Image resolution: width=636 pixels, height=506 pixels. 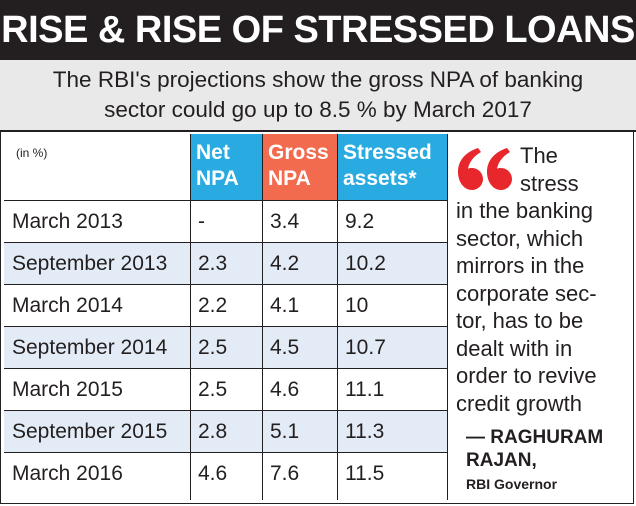 What do you see at coordinates (534, 449) in the screenshot?
I see `quote-author: — RAGHURAM RAJAN,` at bounding box center [534, 449].